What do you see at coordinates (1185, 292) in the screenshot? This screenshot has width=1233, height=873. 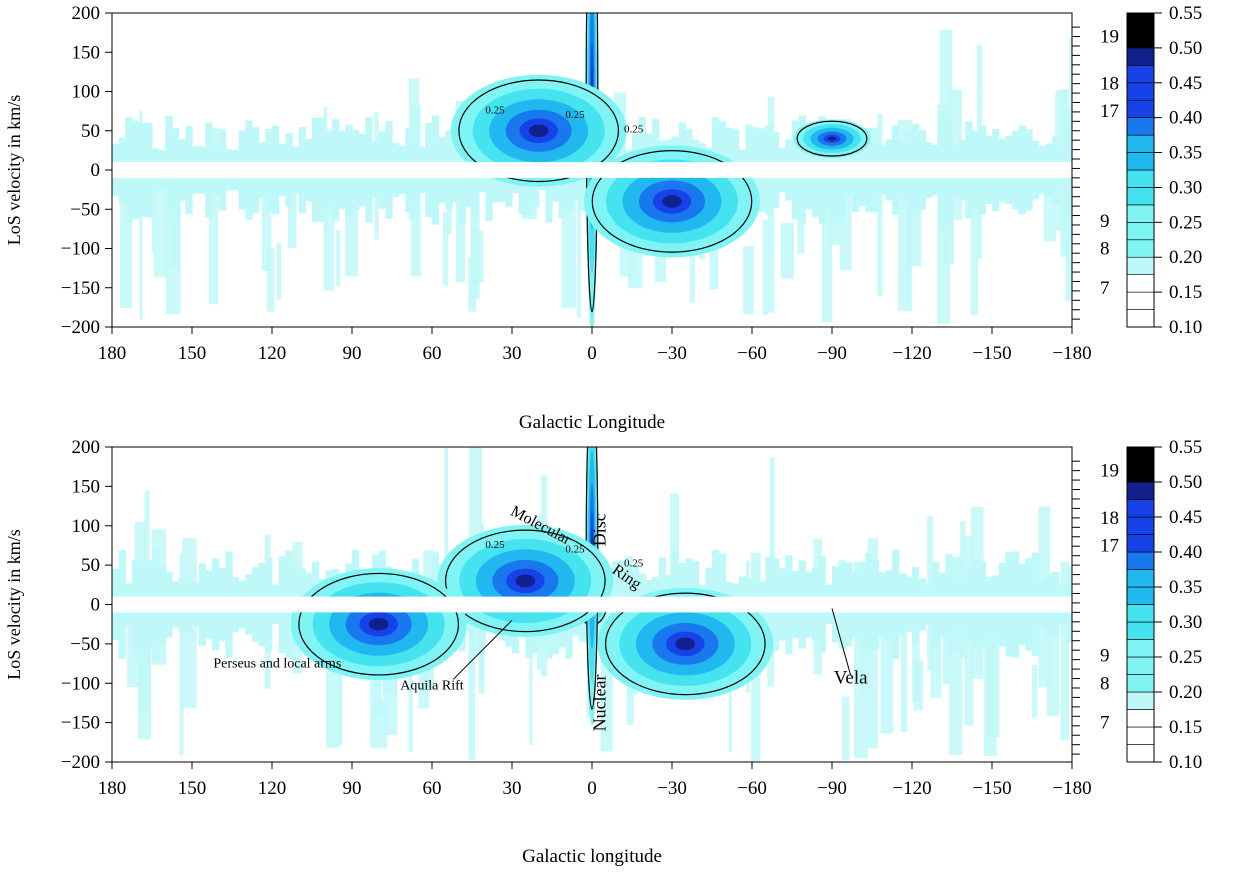 I see `colorbar-tick-label: 0.15` at bounding box center [1185, 292].